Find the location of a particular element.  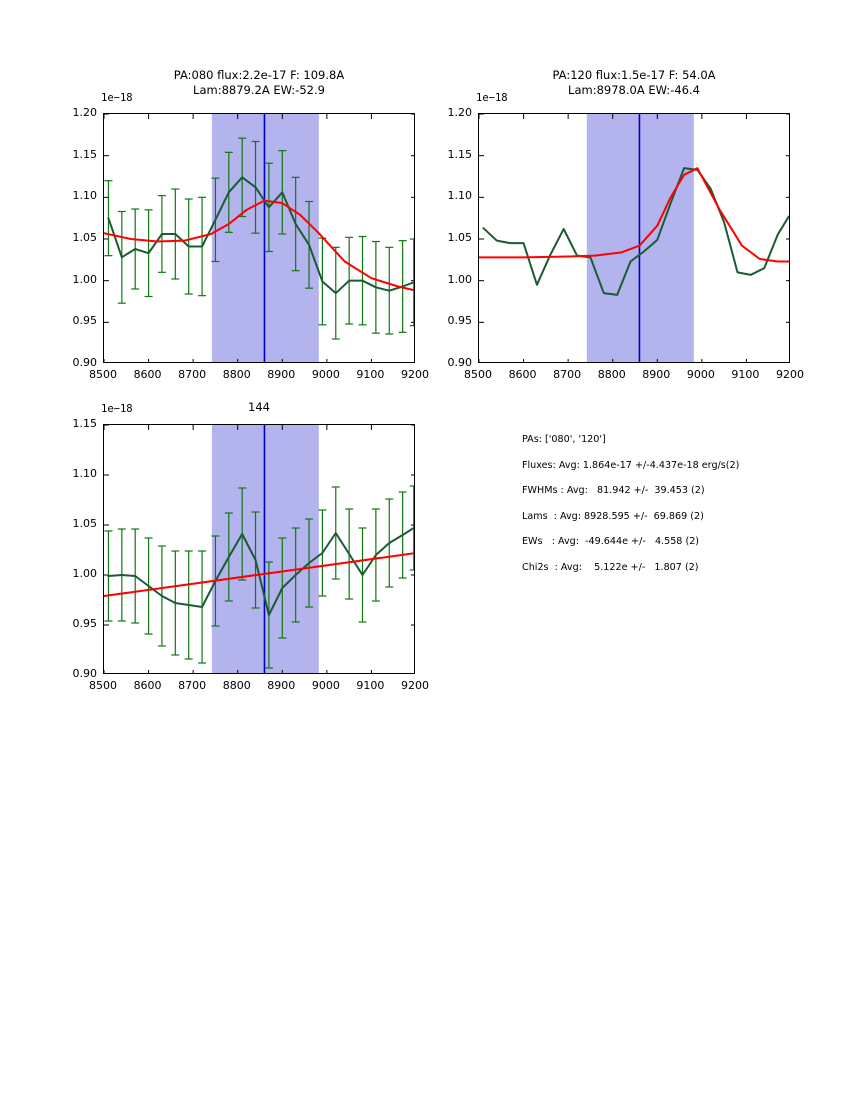

summary-statistics-line: PAs: ['080', '120'] is located at coordinates (564, 439).